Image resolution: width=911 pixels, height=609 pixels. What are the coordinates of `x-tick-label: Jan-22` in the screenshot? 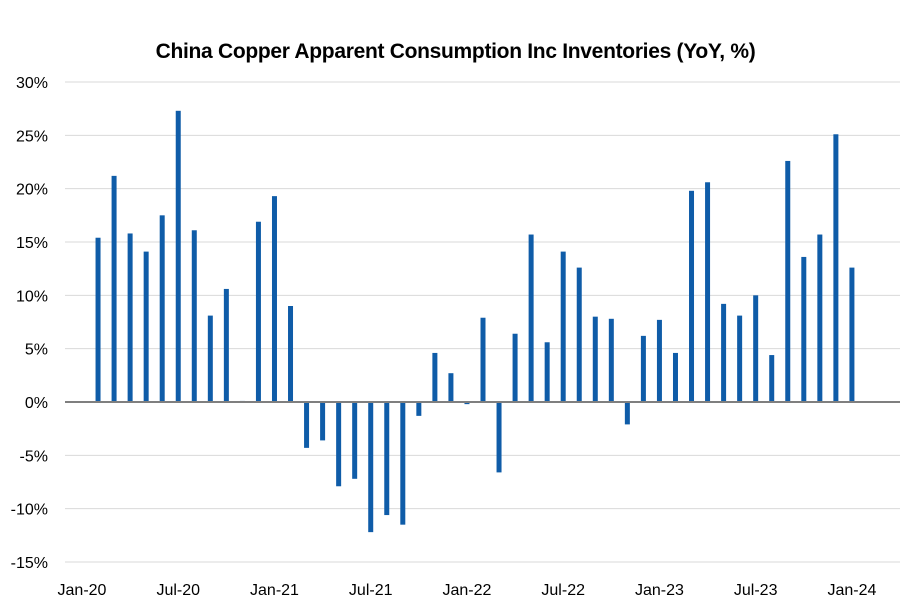 It's located at (466, 590).